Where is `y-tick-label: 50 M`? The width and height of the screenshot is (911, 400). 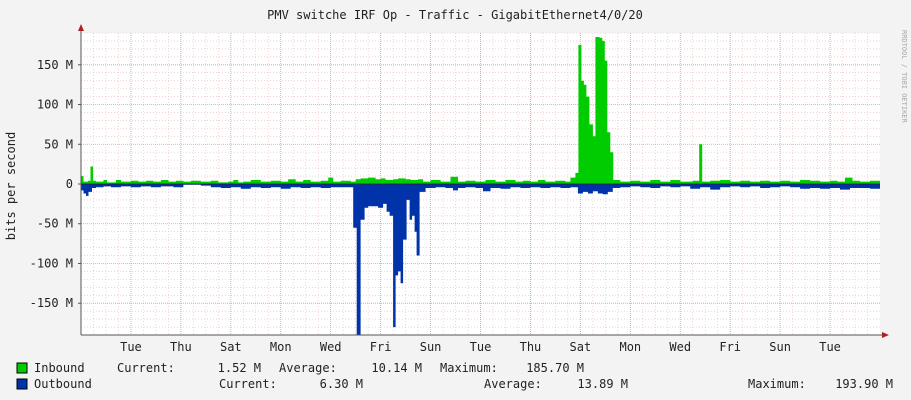 y-tick-label: 50 M is located at coordinates (58, 144).